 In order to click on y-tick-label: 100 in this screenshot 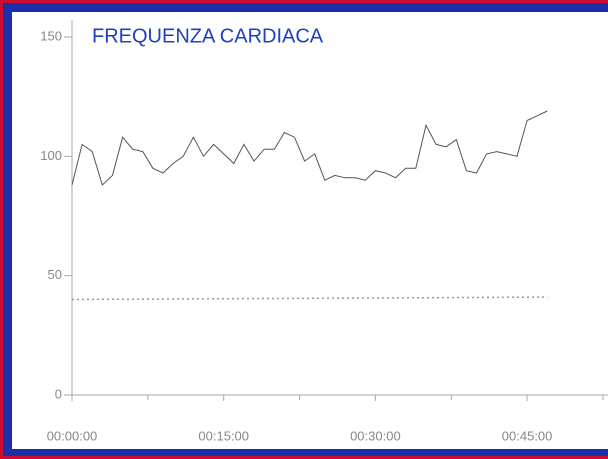, I will do `click(51, 155)`.